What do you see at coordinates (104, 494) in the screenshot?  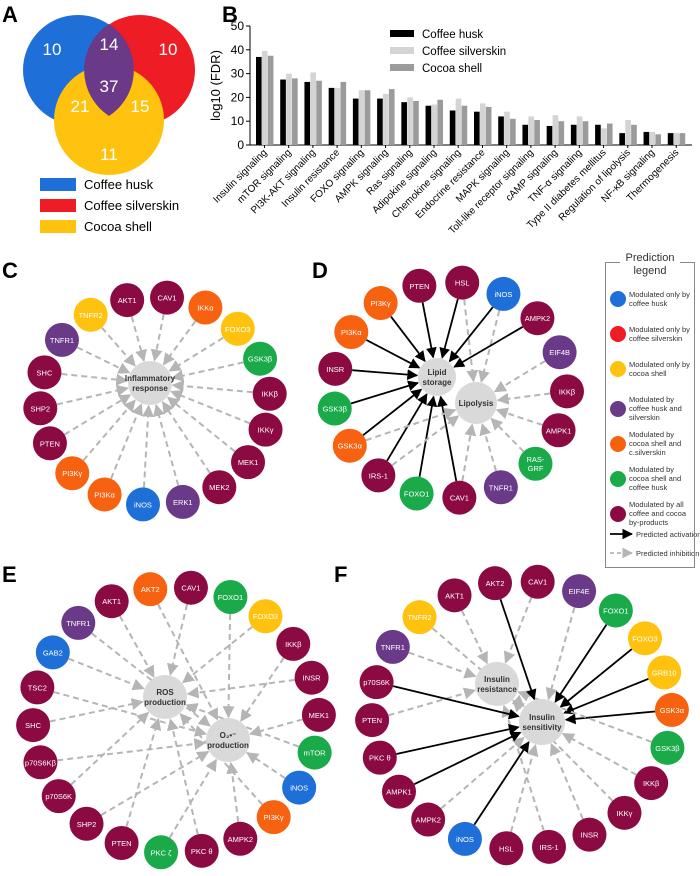 I see `gene-node-label: PI3Kα` at bounding box center [104, 494].